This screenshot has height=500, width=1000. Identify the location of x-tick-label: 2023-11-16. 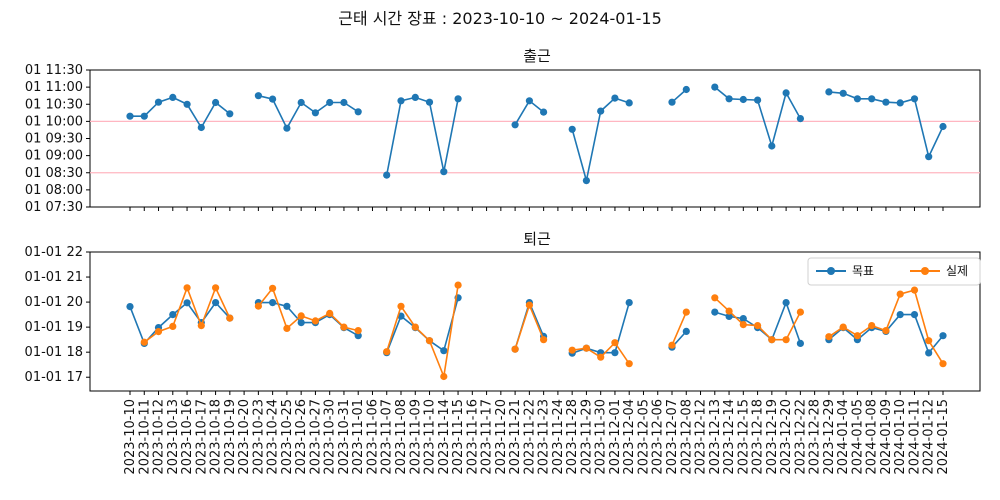
(472, 437).